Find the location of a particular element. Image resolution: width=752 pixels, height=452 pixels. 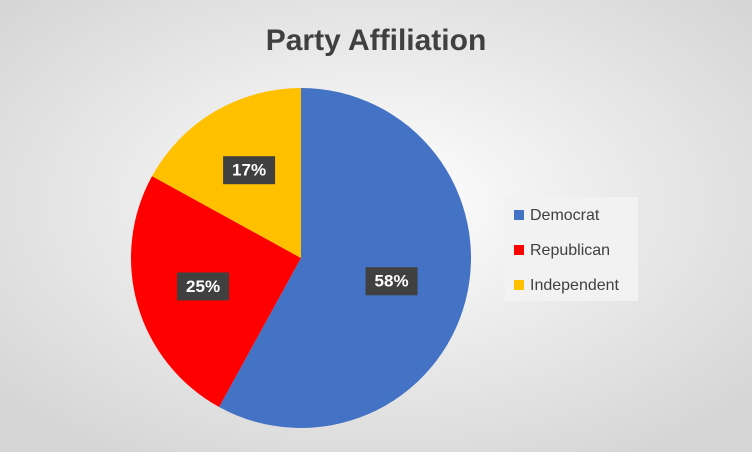

legend-box is located at coordinates (571, 249).